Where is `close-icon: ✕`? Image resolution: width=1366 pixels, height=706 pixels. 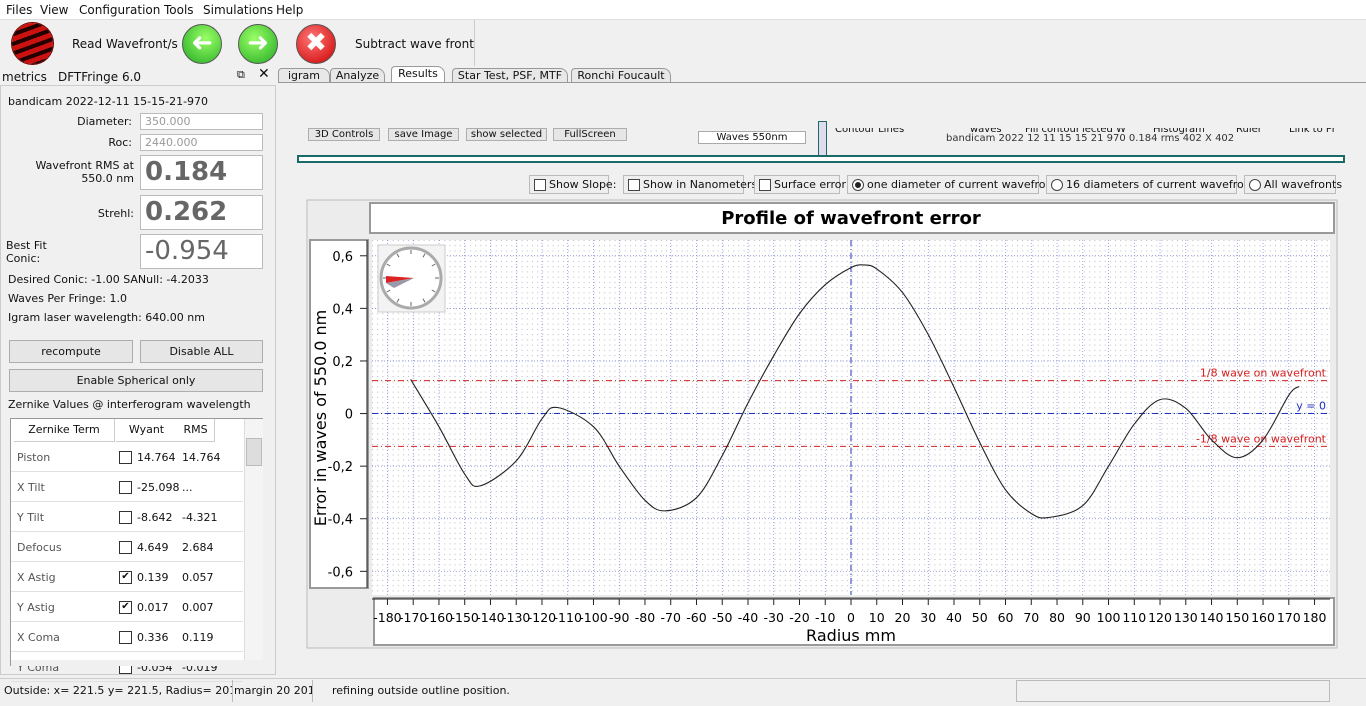
close-icon: ✕ is located at coordinates (264, 74).